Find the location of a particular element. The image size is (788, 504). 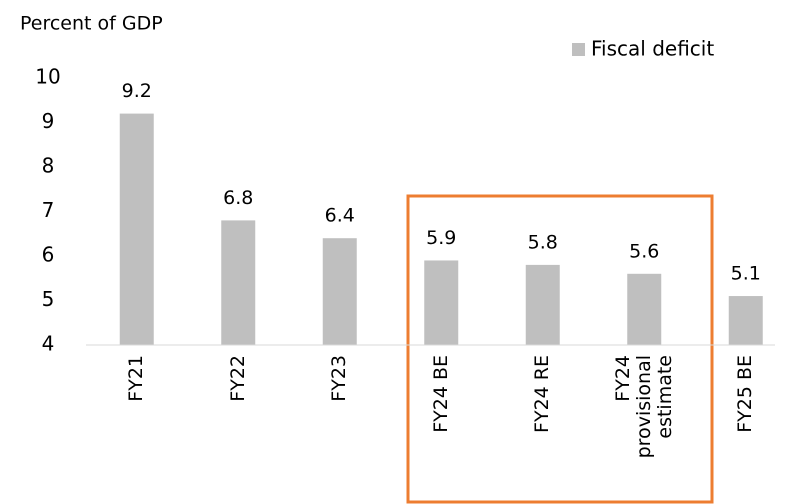

y-axis-title: Percent of GDP is located at coordinates (91, 24).